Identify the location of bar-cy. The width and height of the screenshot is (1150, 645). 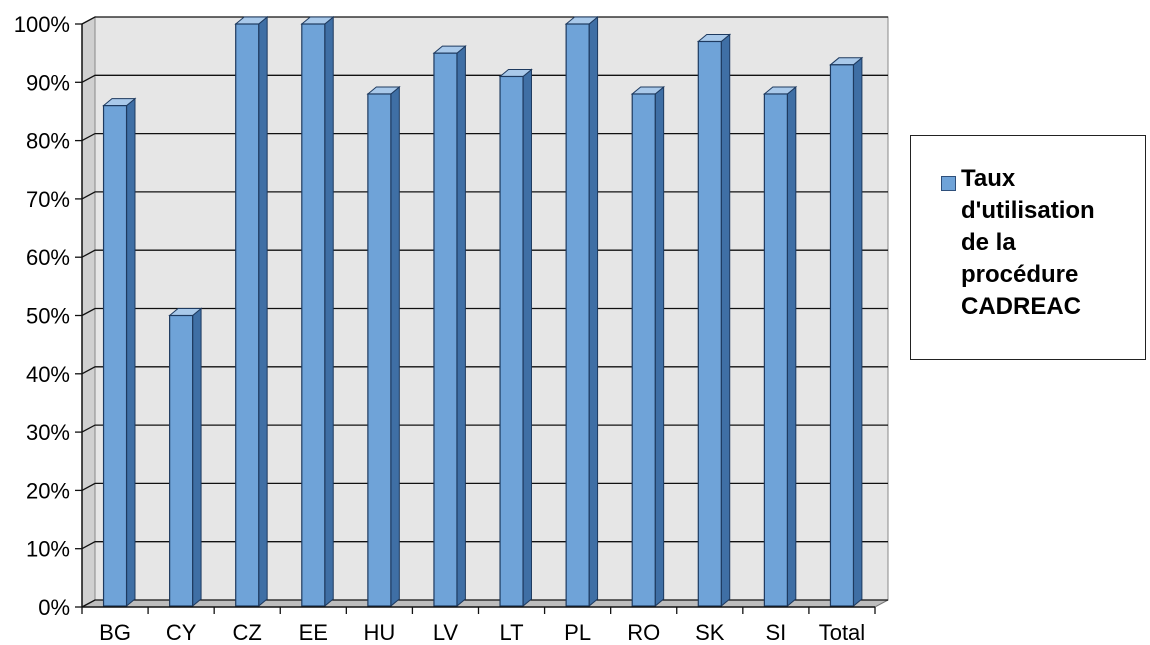
(185, 457).